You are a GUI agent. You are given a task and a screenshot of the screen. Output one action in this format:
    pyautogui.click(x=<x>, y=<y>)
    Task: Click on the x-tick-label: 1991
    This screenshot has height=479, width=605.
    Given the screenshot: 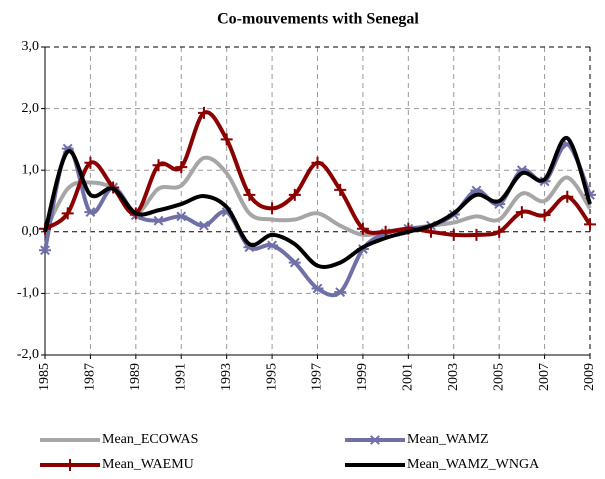 What is the action you would take?
    pyautogui.click(x=180, y=377)
    